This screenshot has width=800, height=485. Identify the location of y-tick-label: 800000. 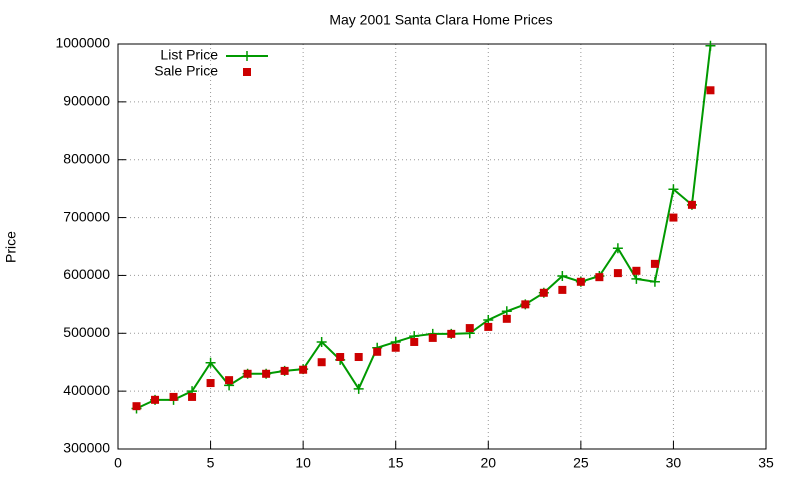
(86, 158).